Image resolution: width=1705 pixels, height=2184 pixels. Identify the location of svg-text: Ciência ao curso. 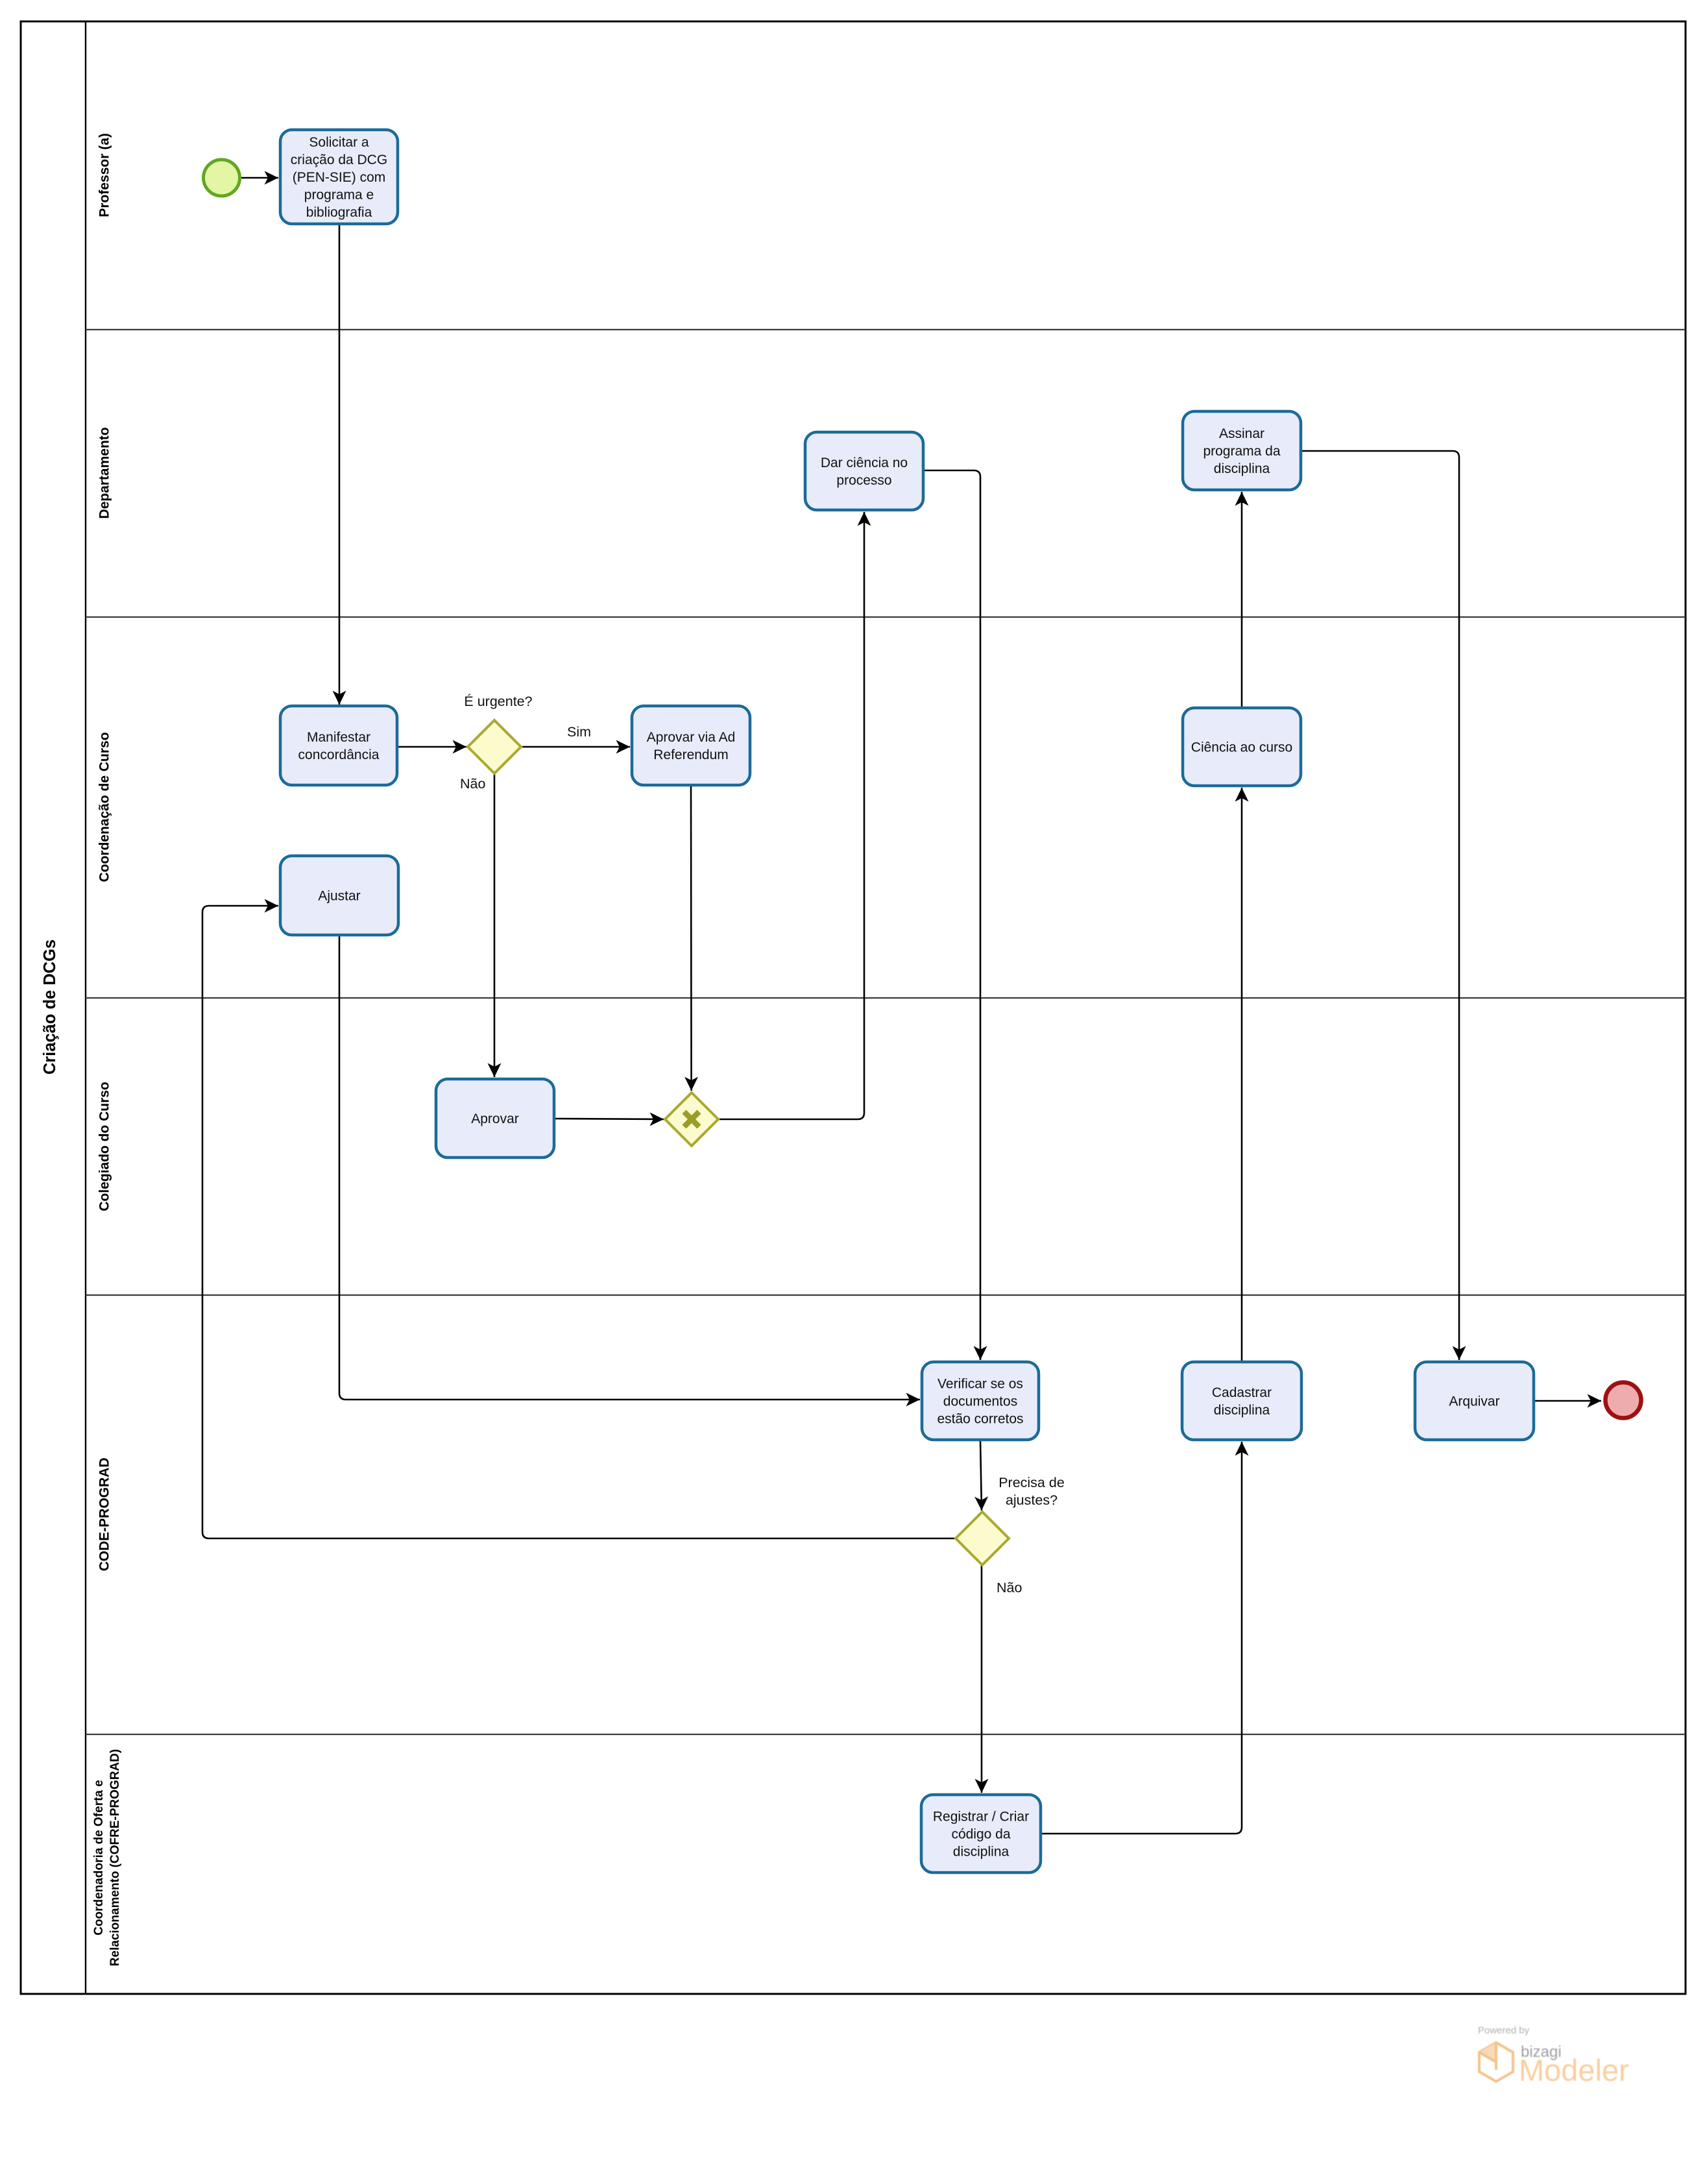
(1241, 747).